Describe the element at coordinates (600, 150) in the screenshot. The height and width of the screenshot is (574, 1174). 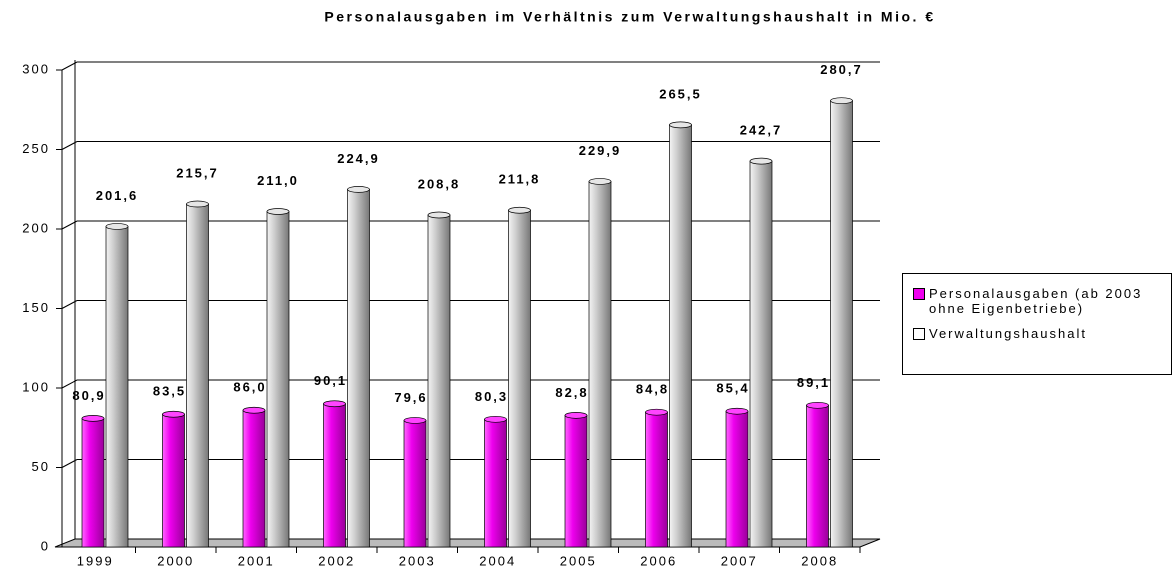
I see `value-label: 229,9` at that location.